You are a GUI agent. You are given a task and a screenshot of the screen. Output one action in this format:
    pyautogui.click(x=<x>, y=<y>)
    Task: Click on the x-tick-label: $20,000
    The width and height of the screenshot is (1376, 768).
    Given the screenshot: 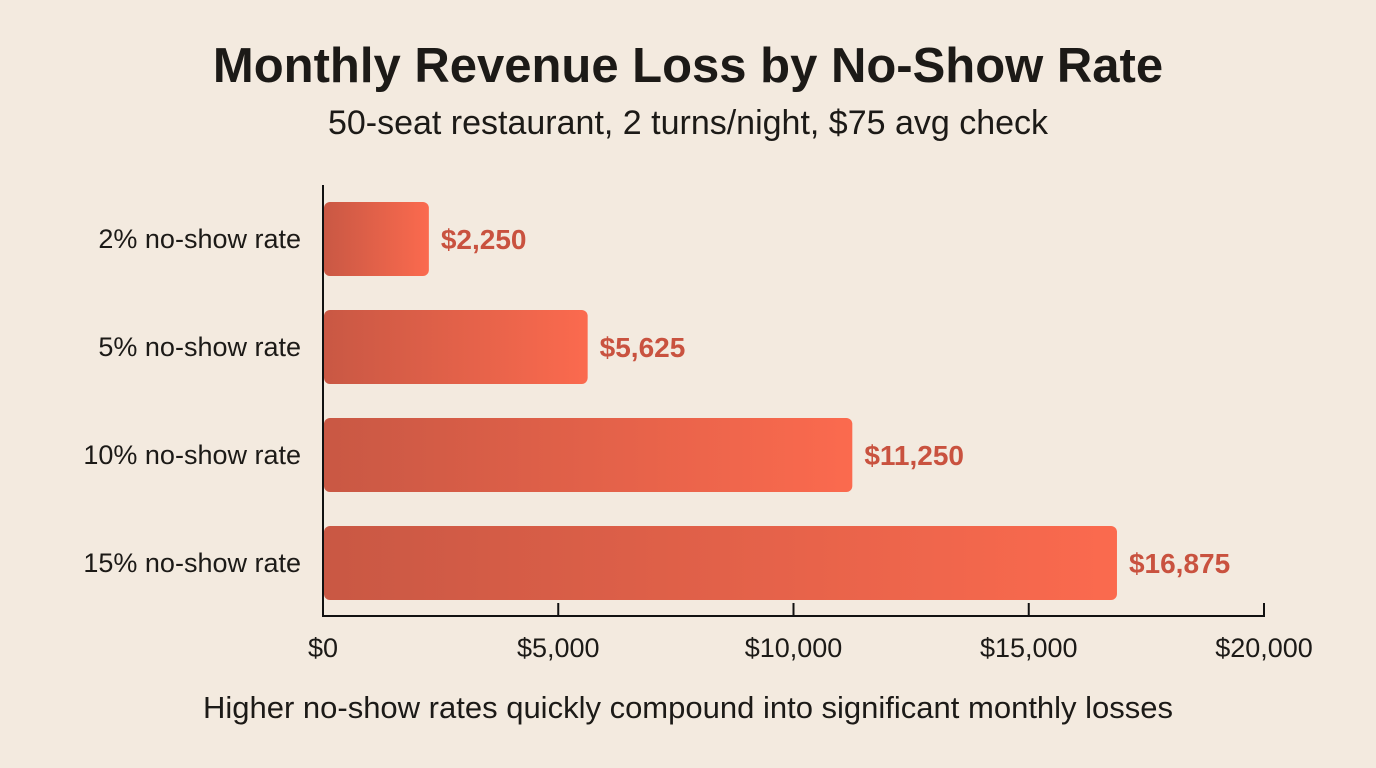 What is the action you would take?
    pyautogui.click(x=1264, y=648)
    